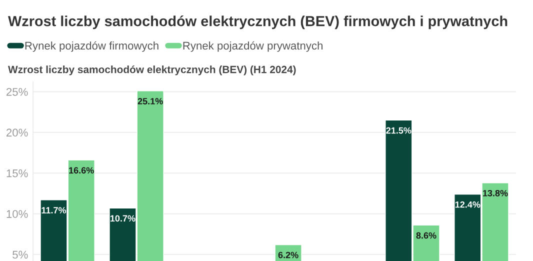  What do you see at coordinates (150, 101) in the screenshot?
I see `data-label: 25.1%` at bounding box center [150, 101].